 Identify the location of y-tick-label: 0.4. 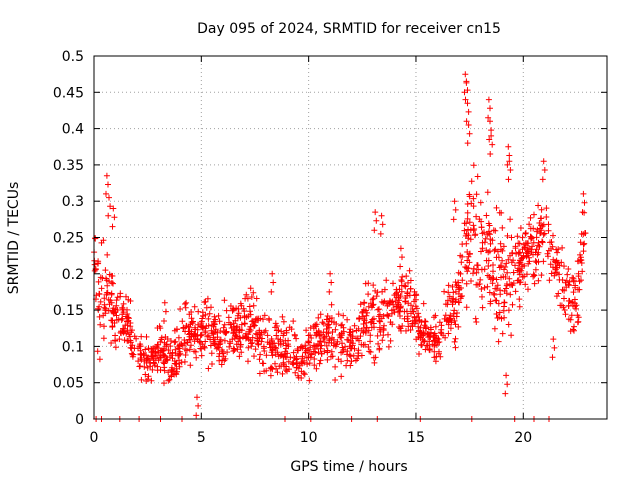
(73, 130).